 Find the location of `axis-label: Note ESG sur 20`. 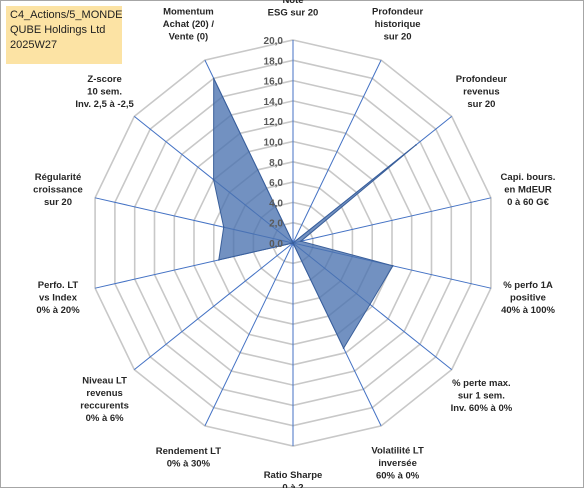

axis-label: Note ESG sur 20 is located at coordinates (293, 9).